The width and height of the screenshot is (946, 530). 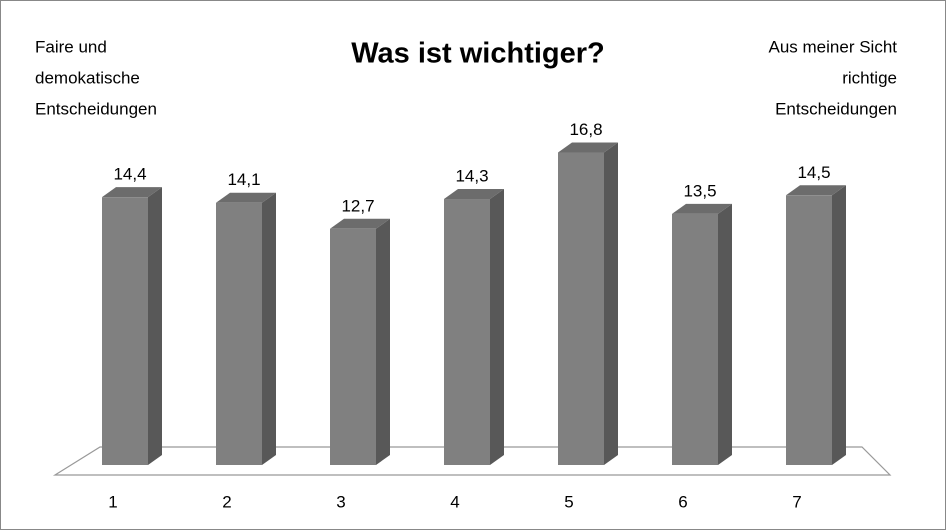 What do you see at coordinates (585, 129) in the screenshot?
I see `data-label: 16,8` at bounding box center [585, 129].